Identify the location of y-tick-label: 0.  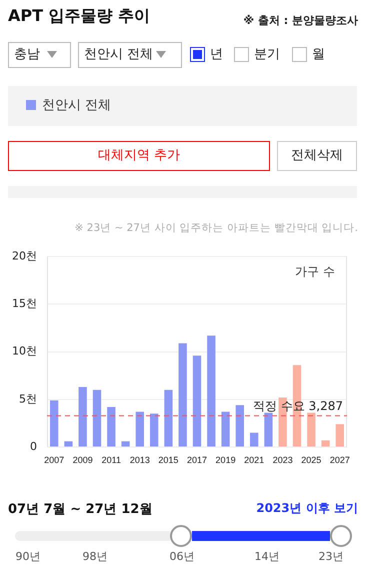
(33, 446).